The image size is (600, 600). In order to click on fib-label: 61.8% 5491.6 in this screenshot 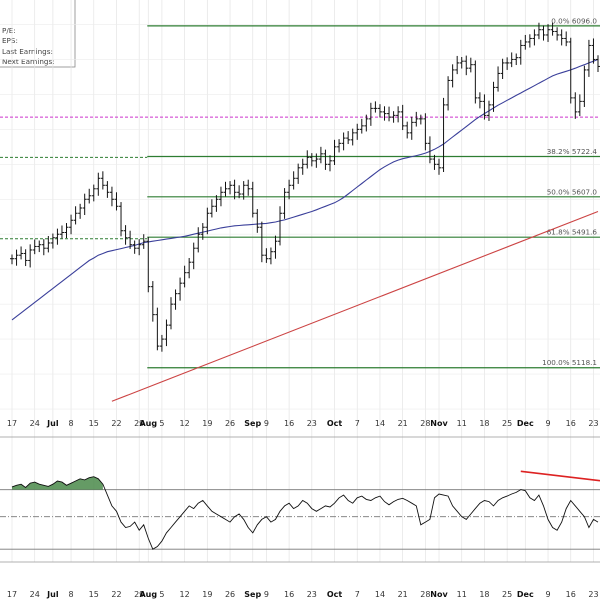, I will do `click(572, 232)`.